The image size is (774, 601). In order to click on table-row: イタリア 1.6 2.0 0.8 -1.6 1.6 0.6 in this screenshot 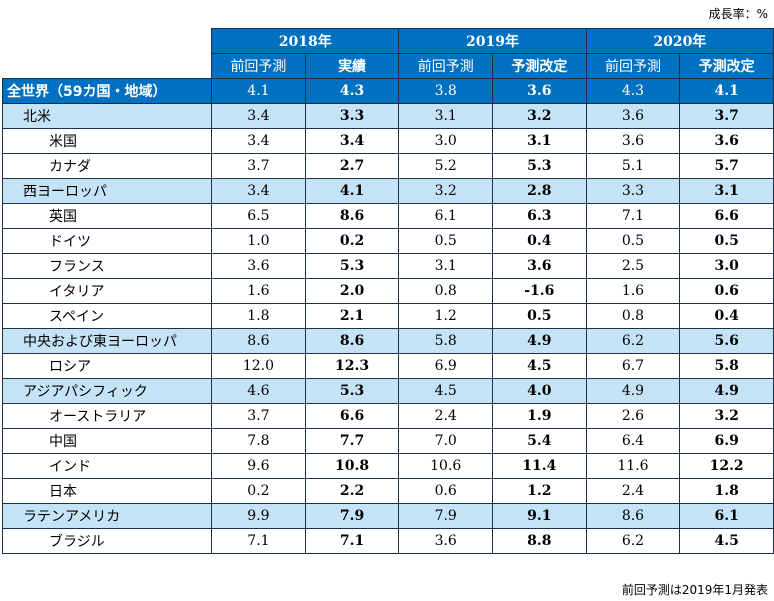, I will do `click(387, 291)`.